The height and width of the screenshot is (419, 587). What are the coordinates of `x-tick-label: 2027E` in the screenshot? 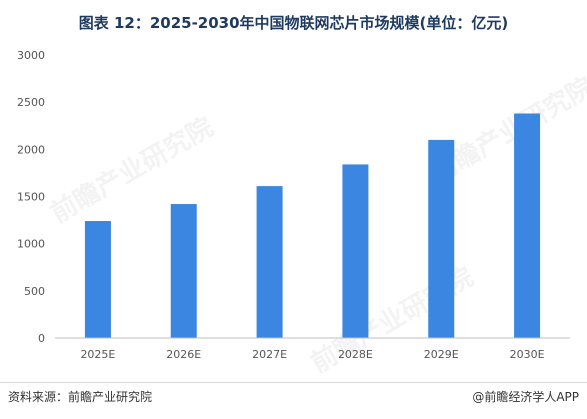 It's located at (269, 354).